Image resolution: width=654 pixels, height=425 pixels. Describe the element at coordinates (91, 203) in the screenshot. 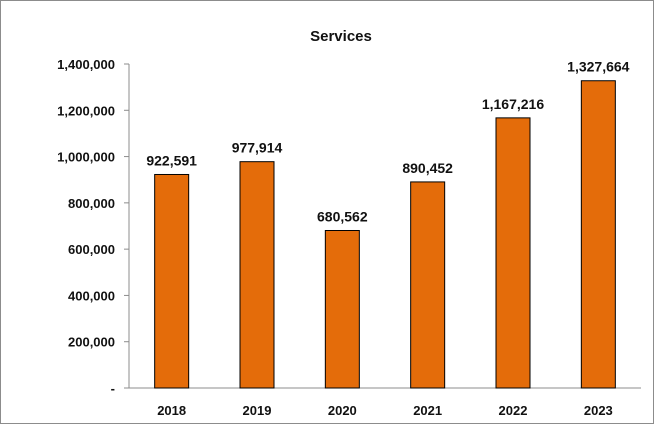

I see `y-tick-label: 800,000` at that location.